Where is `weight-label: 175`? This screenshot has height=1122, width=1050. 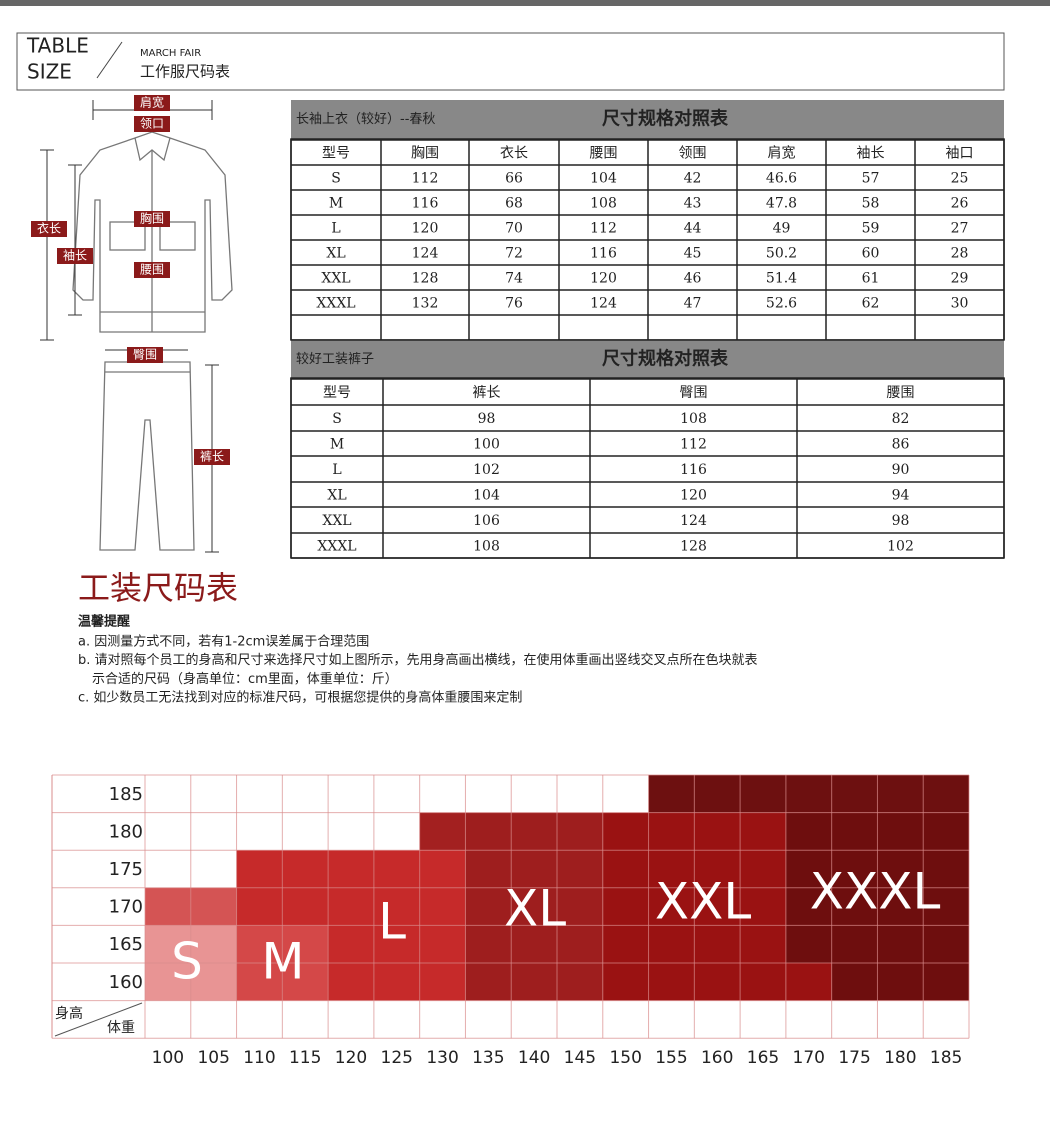
weight-label: 175 is located at coordinates (854, 1058).